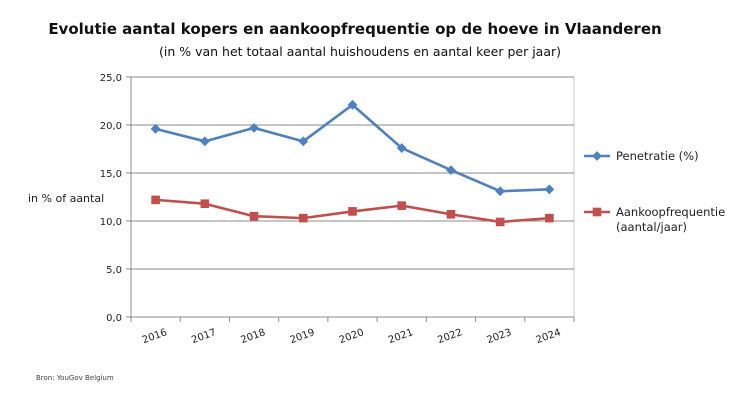 Image resolution: width=750 pixels, height=401 pixels. What do you see at coordinates (114, 318) in the screenshot?
I see `y-tick-label: 0,0` at bounding box center [114, 318].